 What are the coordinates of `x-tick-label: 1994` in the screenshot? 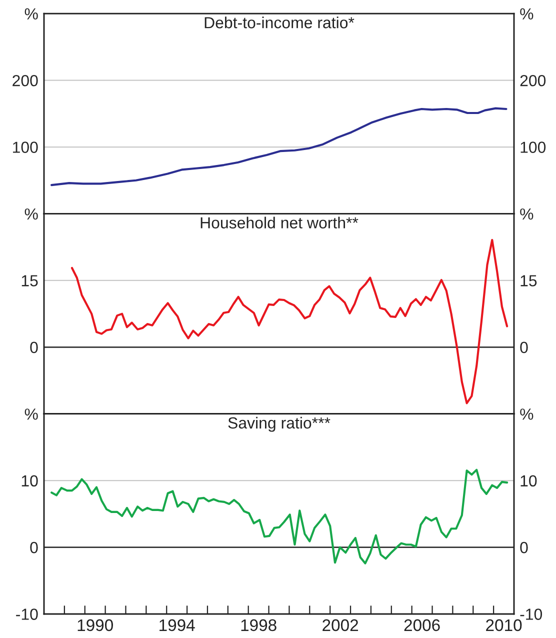 It's located at (177, 625).